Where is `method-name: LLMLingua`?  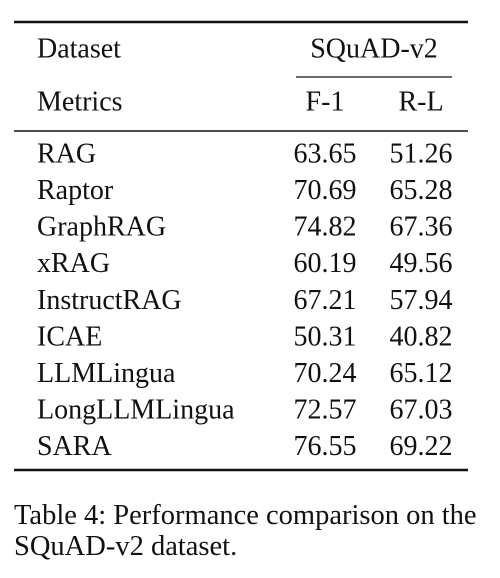
method-name: LLMLingua is located at coordinates (106, 373).